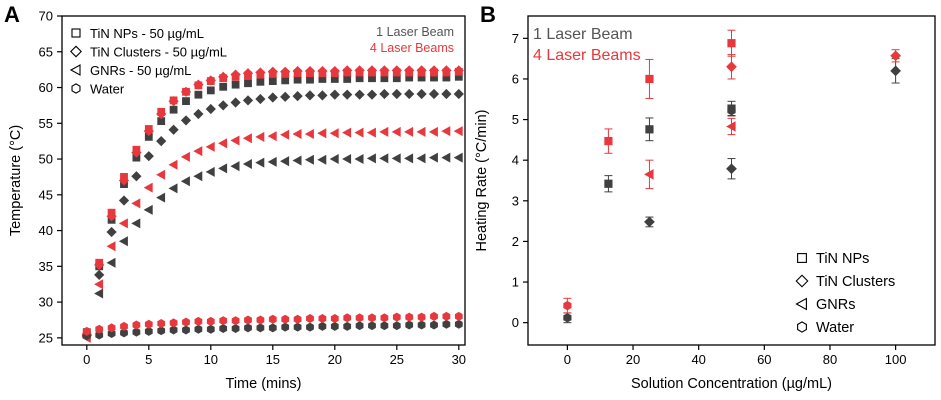 The height and width of the screenshot is (400, 941). What do you see at coordinates (140, 70) in the screenshot?
I see `legend-label: GNRs - 50 µg/mL` at bounding box center [140, 70].